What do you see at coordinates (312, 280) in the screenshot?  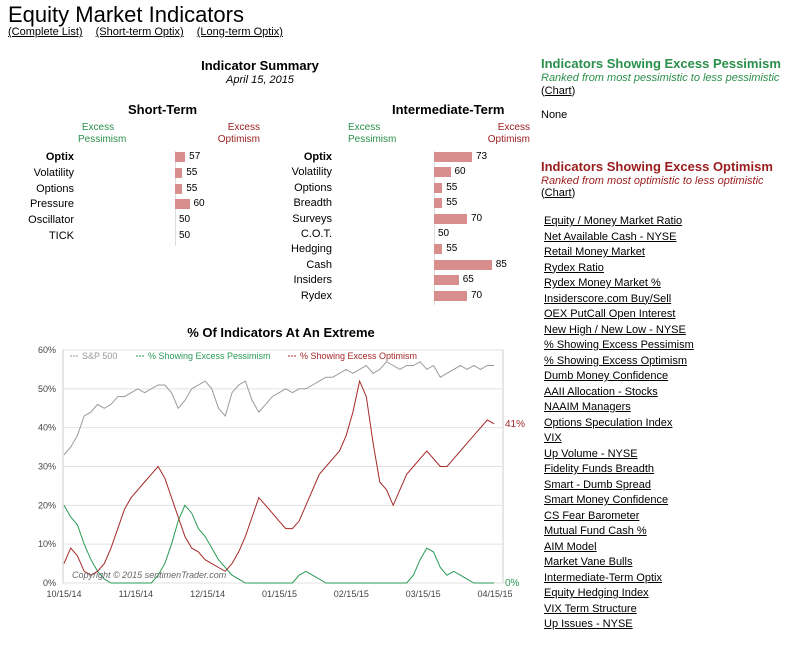 I see `intermediate-term-row-label: Insiders` at bounding box center [312, 280].